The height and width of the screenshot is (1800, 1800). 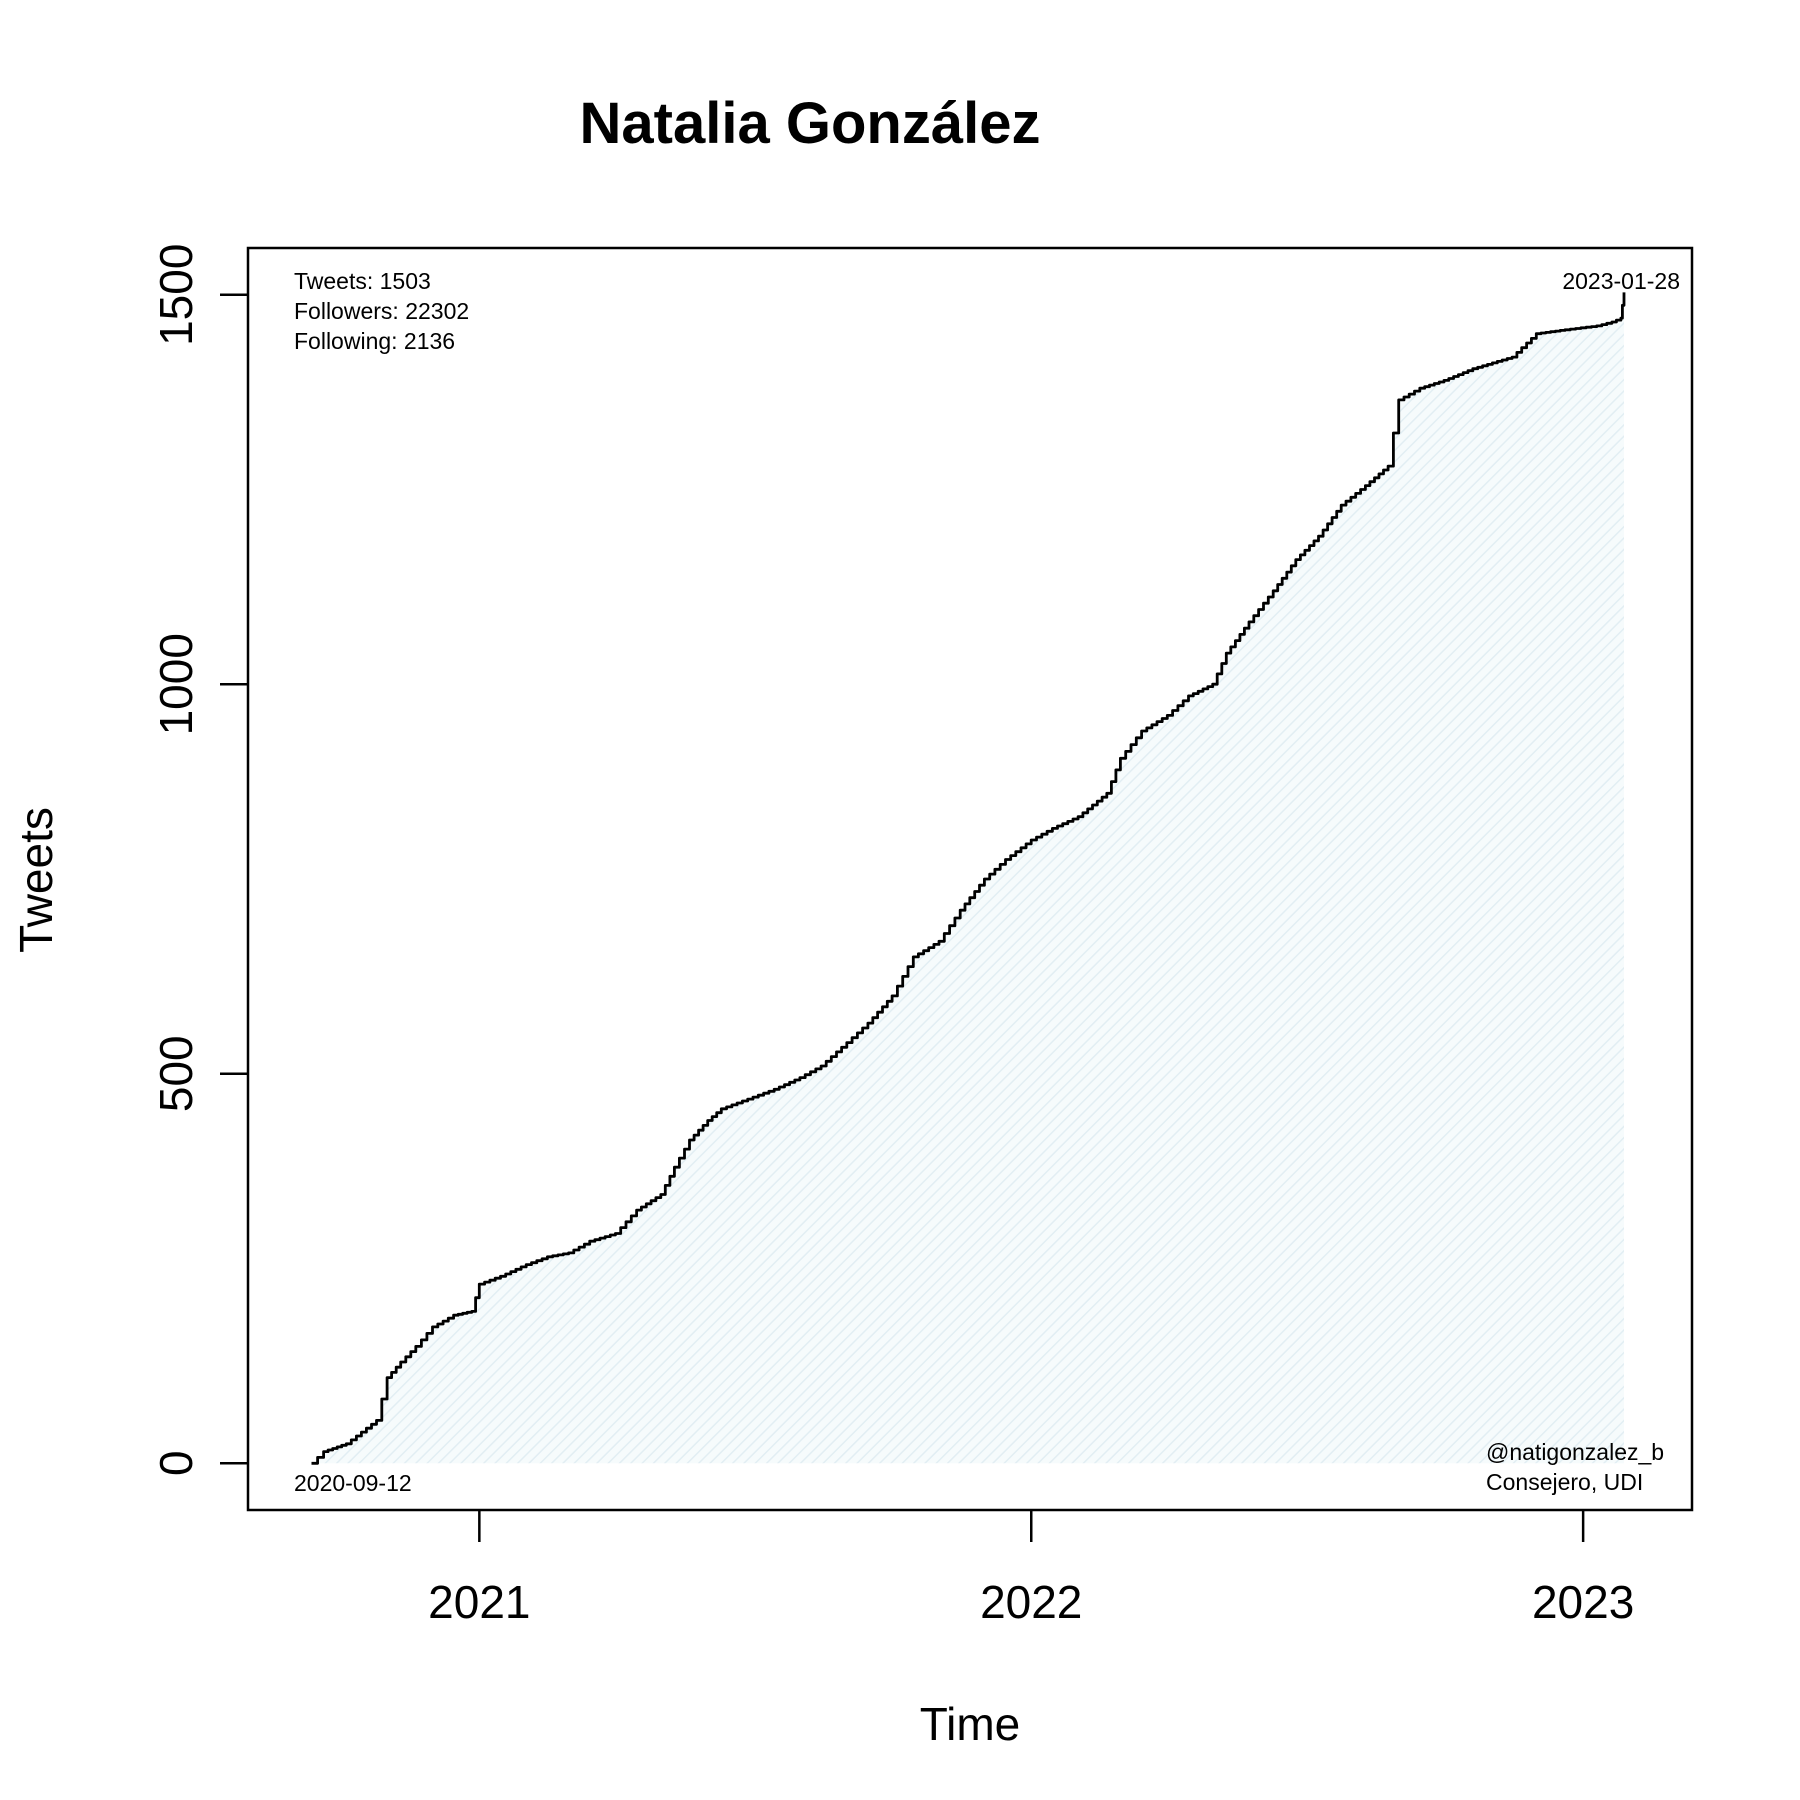 I want to click on account-handle: @natigonzalez_b, so click(x=1575, y=1452).